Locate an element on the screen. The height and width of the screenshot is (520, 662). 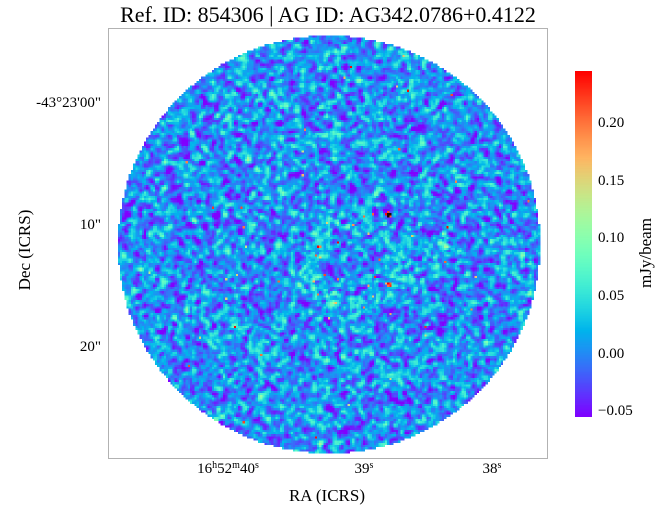
colorbar-unit-label: mJy/beam is located at coordinates (645, 253).